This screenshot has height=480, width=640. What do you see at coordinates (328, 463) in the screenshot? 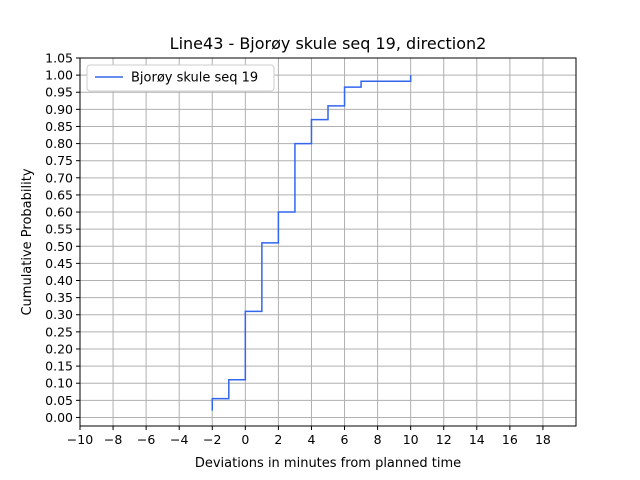
I see `x-axis-label: Deviations in minutes from planned time` at bounding box center [328, 463].